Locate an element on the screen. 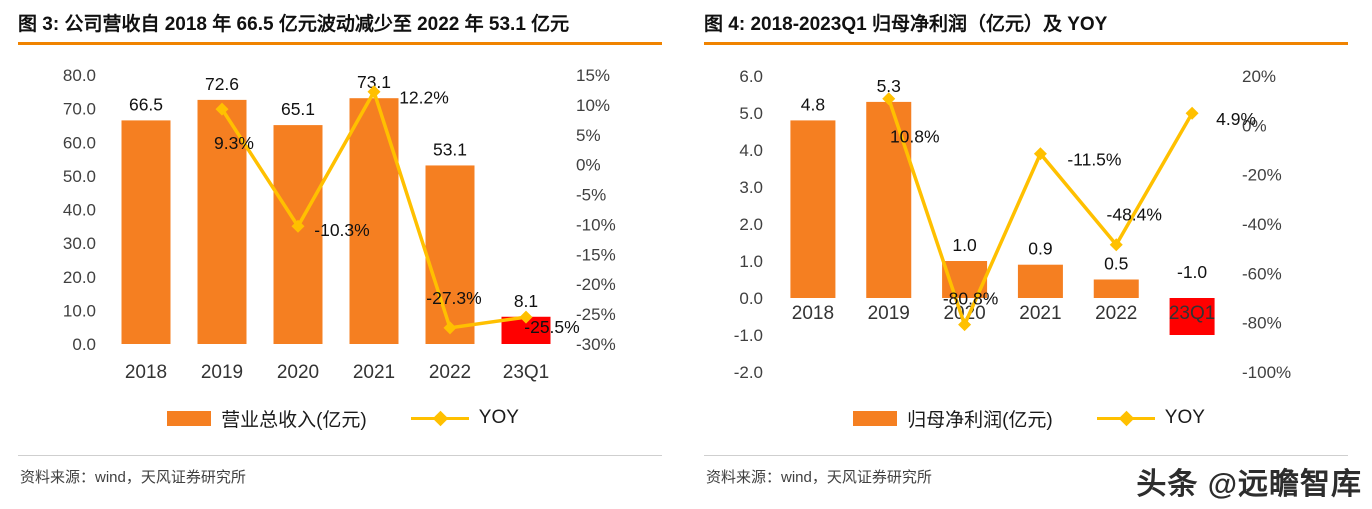 The width and height of the screenshot is (1372, 509). right-axis-tick-label: -20% is located at coordinates (596, 284).